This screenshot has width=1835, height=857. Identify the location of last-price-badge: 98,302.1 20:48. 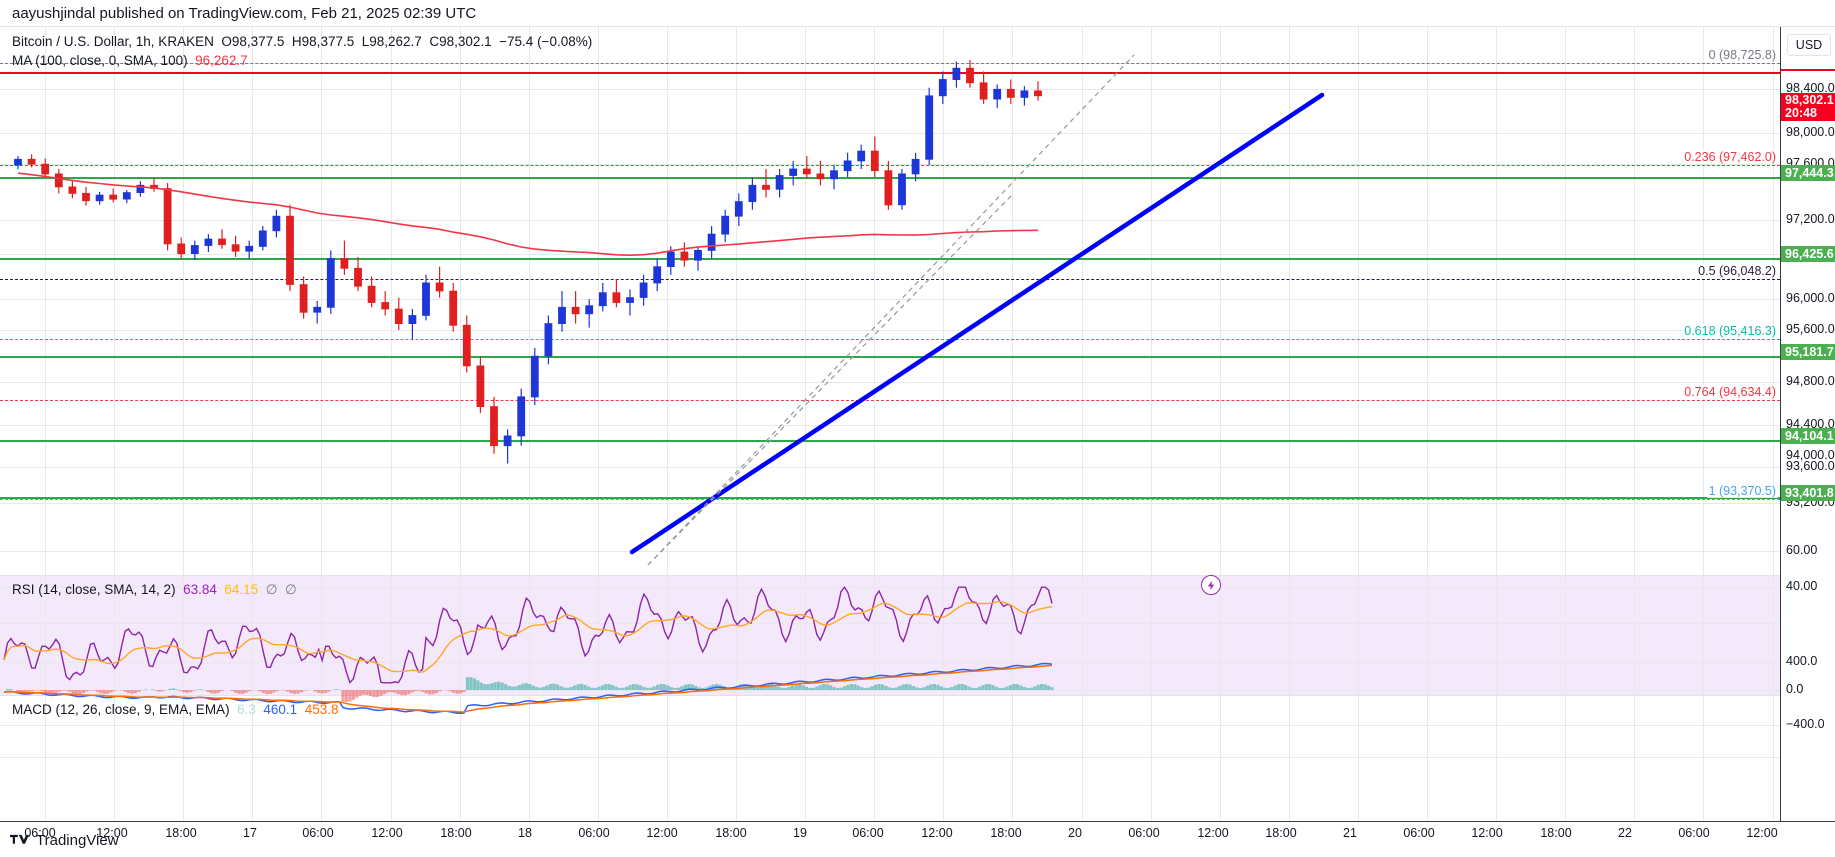
(1808, 107).